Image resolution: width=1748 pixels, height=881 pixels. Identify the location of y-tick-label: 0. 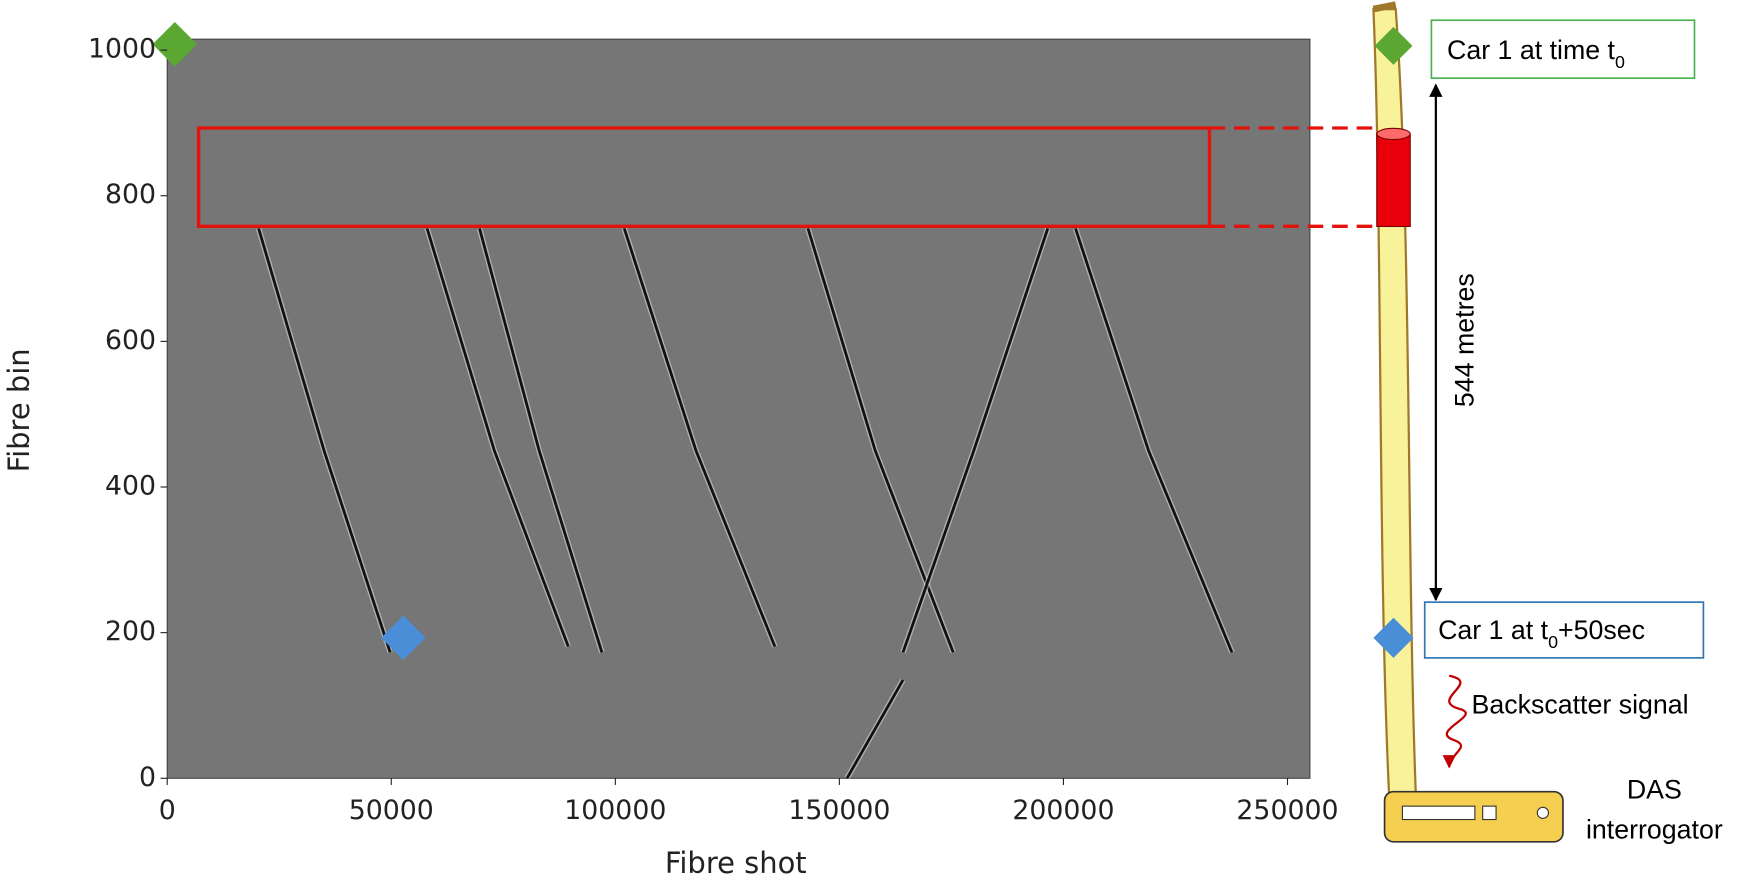
(147, 777).